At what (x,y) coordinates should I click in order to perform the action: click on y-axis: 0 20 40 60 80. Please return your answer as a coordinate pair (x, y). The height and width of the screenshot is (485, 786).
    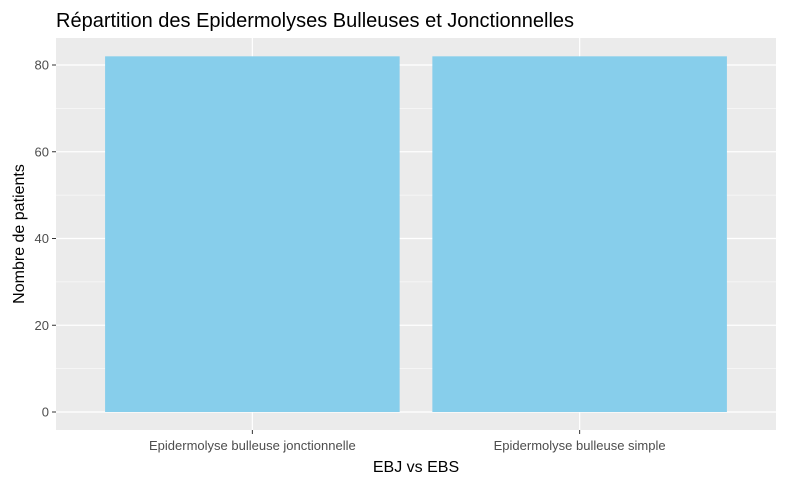
    Looking at the image, I should click on (45, 239).